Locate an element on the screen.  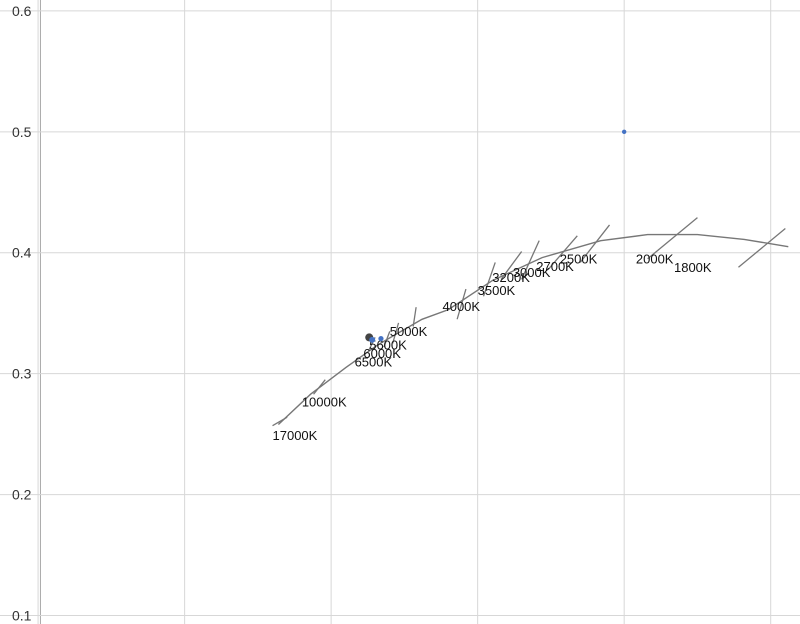
tick-labels: 0.1 0.2 0.3 0.4 0.5 0.6 is located at coordinates (22, 313).